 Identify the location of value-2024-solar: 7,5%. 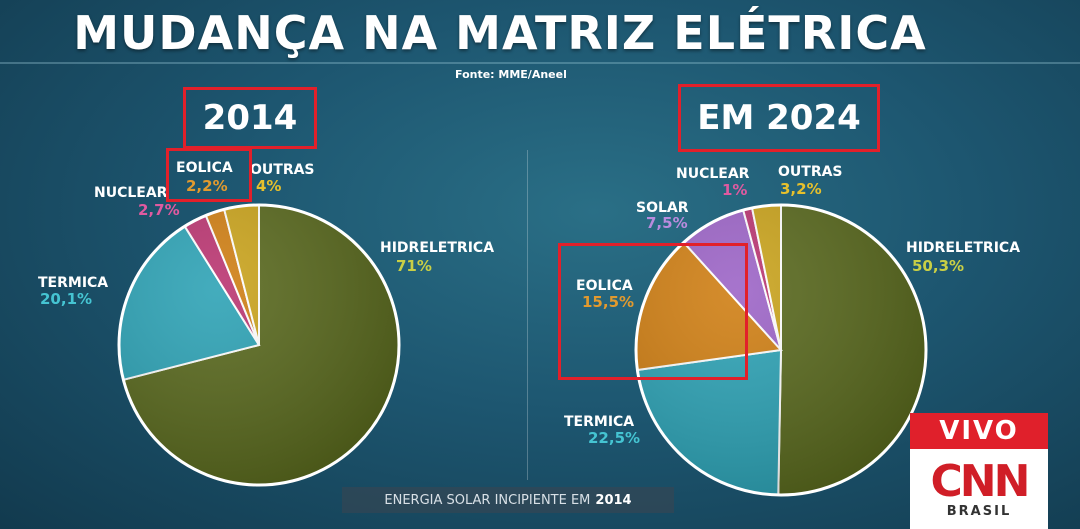
(667, 223).